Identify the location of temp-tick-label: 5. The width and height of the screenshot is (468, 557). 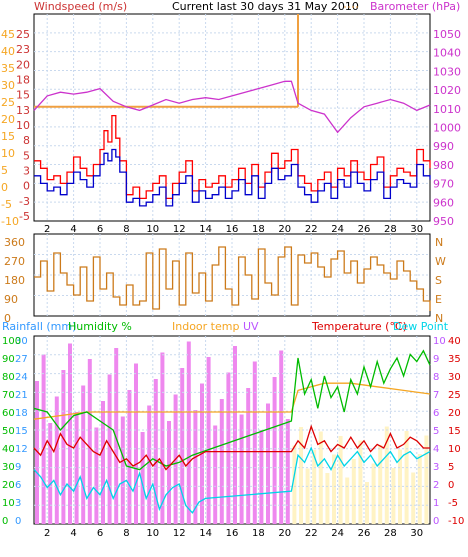
(451, 467).